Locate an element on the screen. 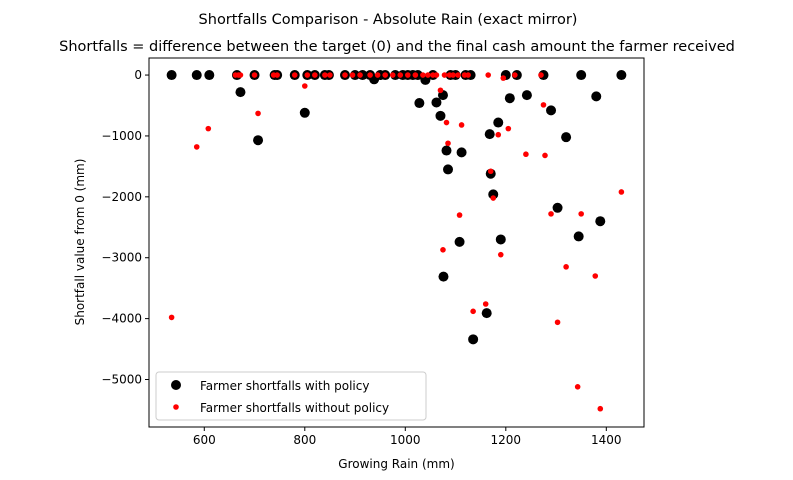  legend-label-without-policy: Farmer shortfalls without policy is located at coordinates (294, 408).